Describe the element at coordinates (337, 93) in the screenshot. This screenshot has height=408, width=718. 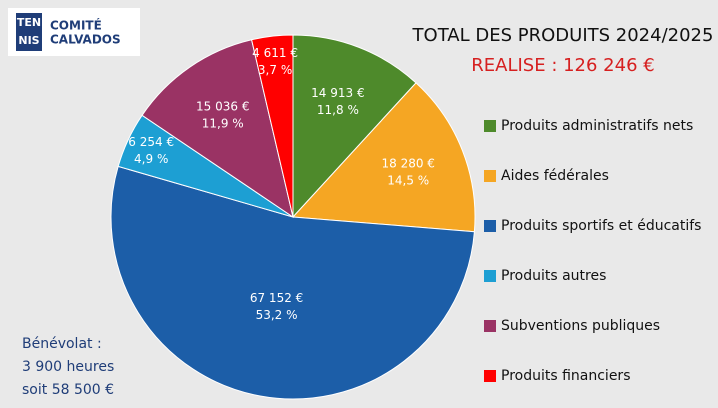
I see `value-label: 14 913 €` at that location.